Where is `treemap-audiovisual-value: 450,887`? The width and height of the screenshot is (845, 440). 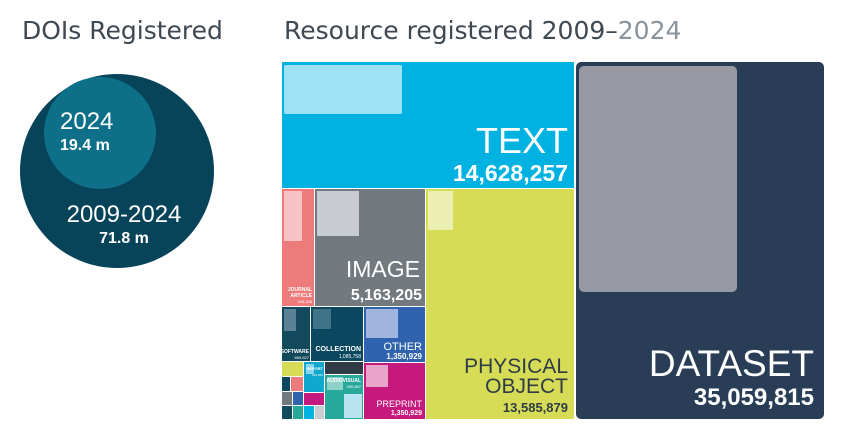
treemap-audiovisual-value: 450,887 is located at coordinates (354, 386).